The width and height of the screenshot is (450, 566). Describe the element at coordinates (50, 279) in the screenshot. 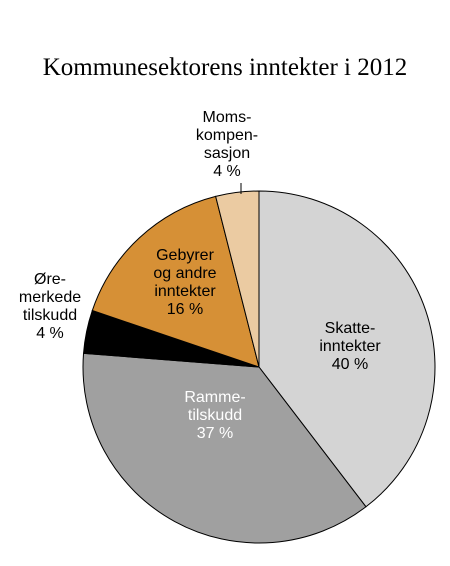

I see `slice-label-line: Øre-` at that location.